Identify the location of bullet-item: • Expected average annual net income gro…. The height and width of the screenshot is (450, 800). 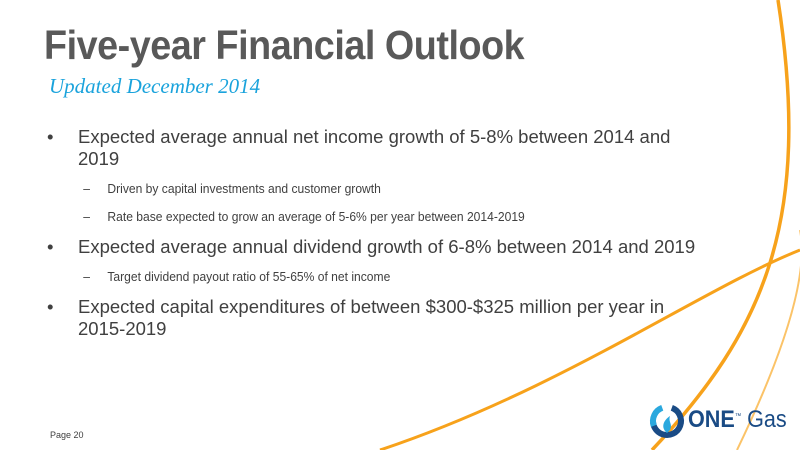
(376, 148).